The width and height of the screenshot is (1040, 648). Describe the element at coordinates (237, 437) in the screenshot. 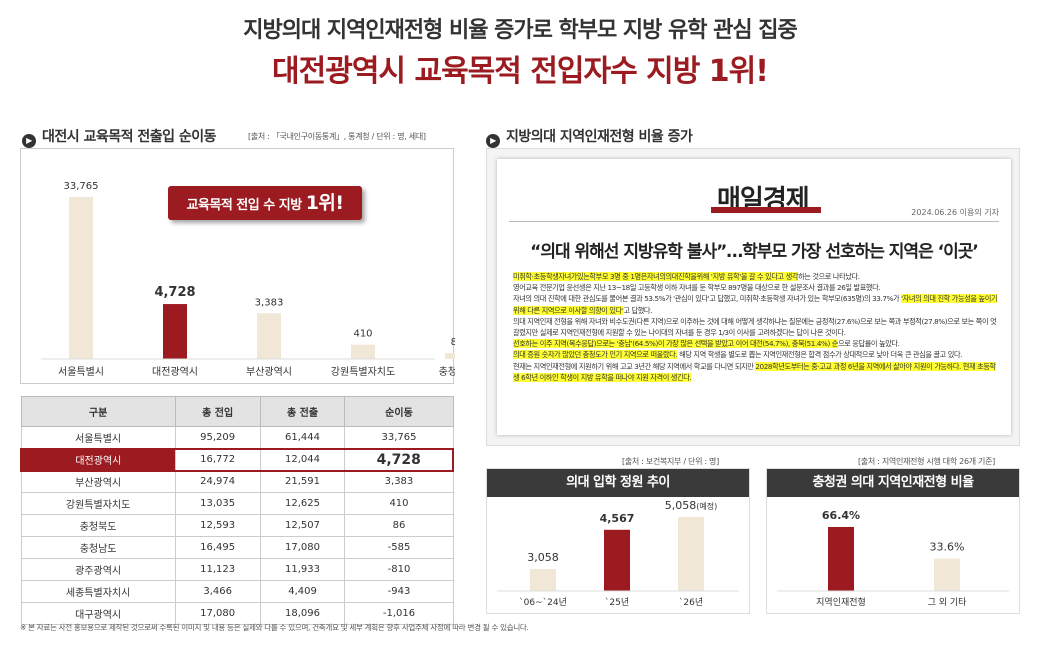

I see `table-row: 서울특별시 95,209 61,444 33,765` at that location.